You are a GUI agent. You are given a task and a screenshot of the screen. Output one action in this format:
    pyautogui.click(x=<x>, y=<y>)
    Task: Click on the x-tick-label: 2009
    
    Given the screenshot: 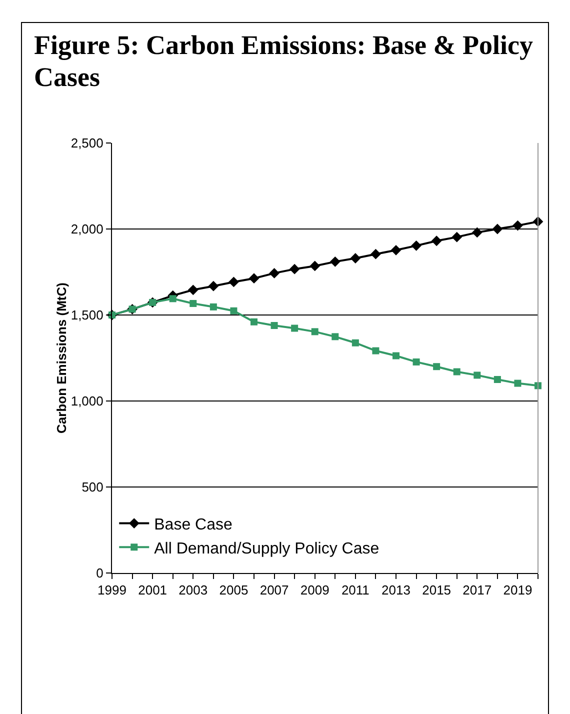 What is the action you would take?
    pyautogui.click(x=315, y=590)
    